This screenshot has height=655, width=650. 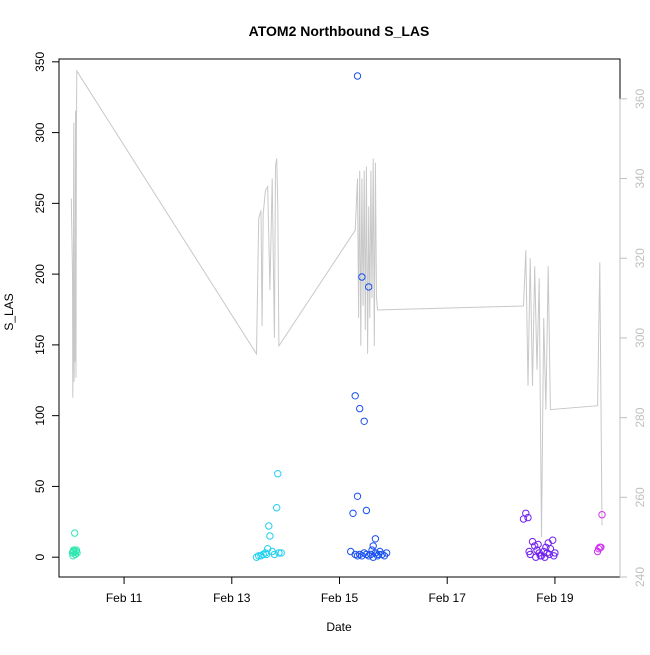 What do you see at coordinates (40, 203) in the screenshot?
I see `y-tick-label: 250` at bounding box center [40, 203].